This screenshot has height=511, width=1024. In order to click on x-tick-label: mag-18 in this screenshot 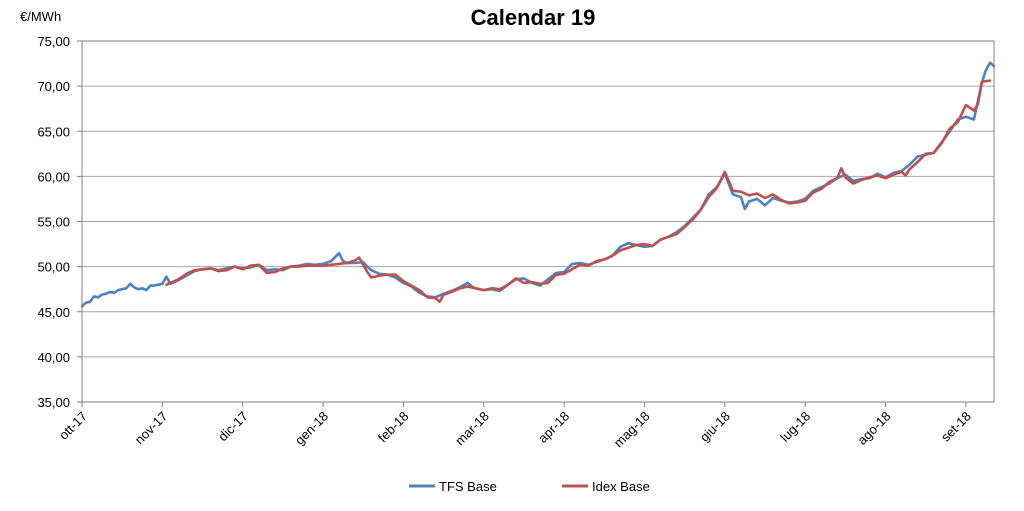, I will do `click(632, 430)`.